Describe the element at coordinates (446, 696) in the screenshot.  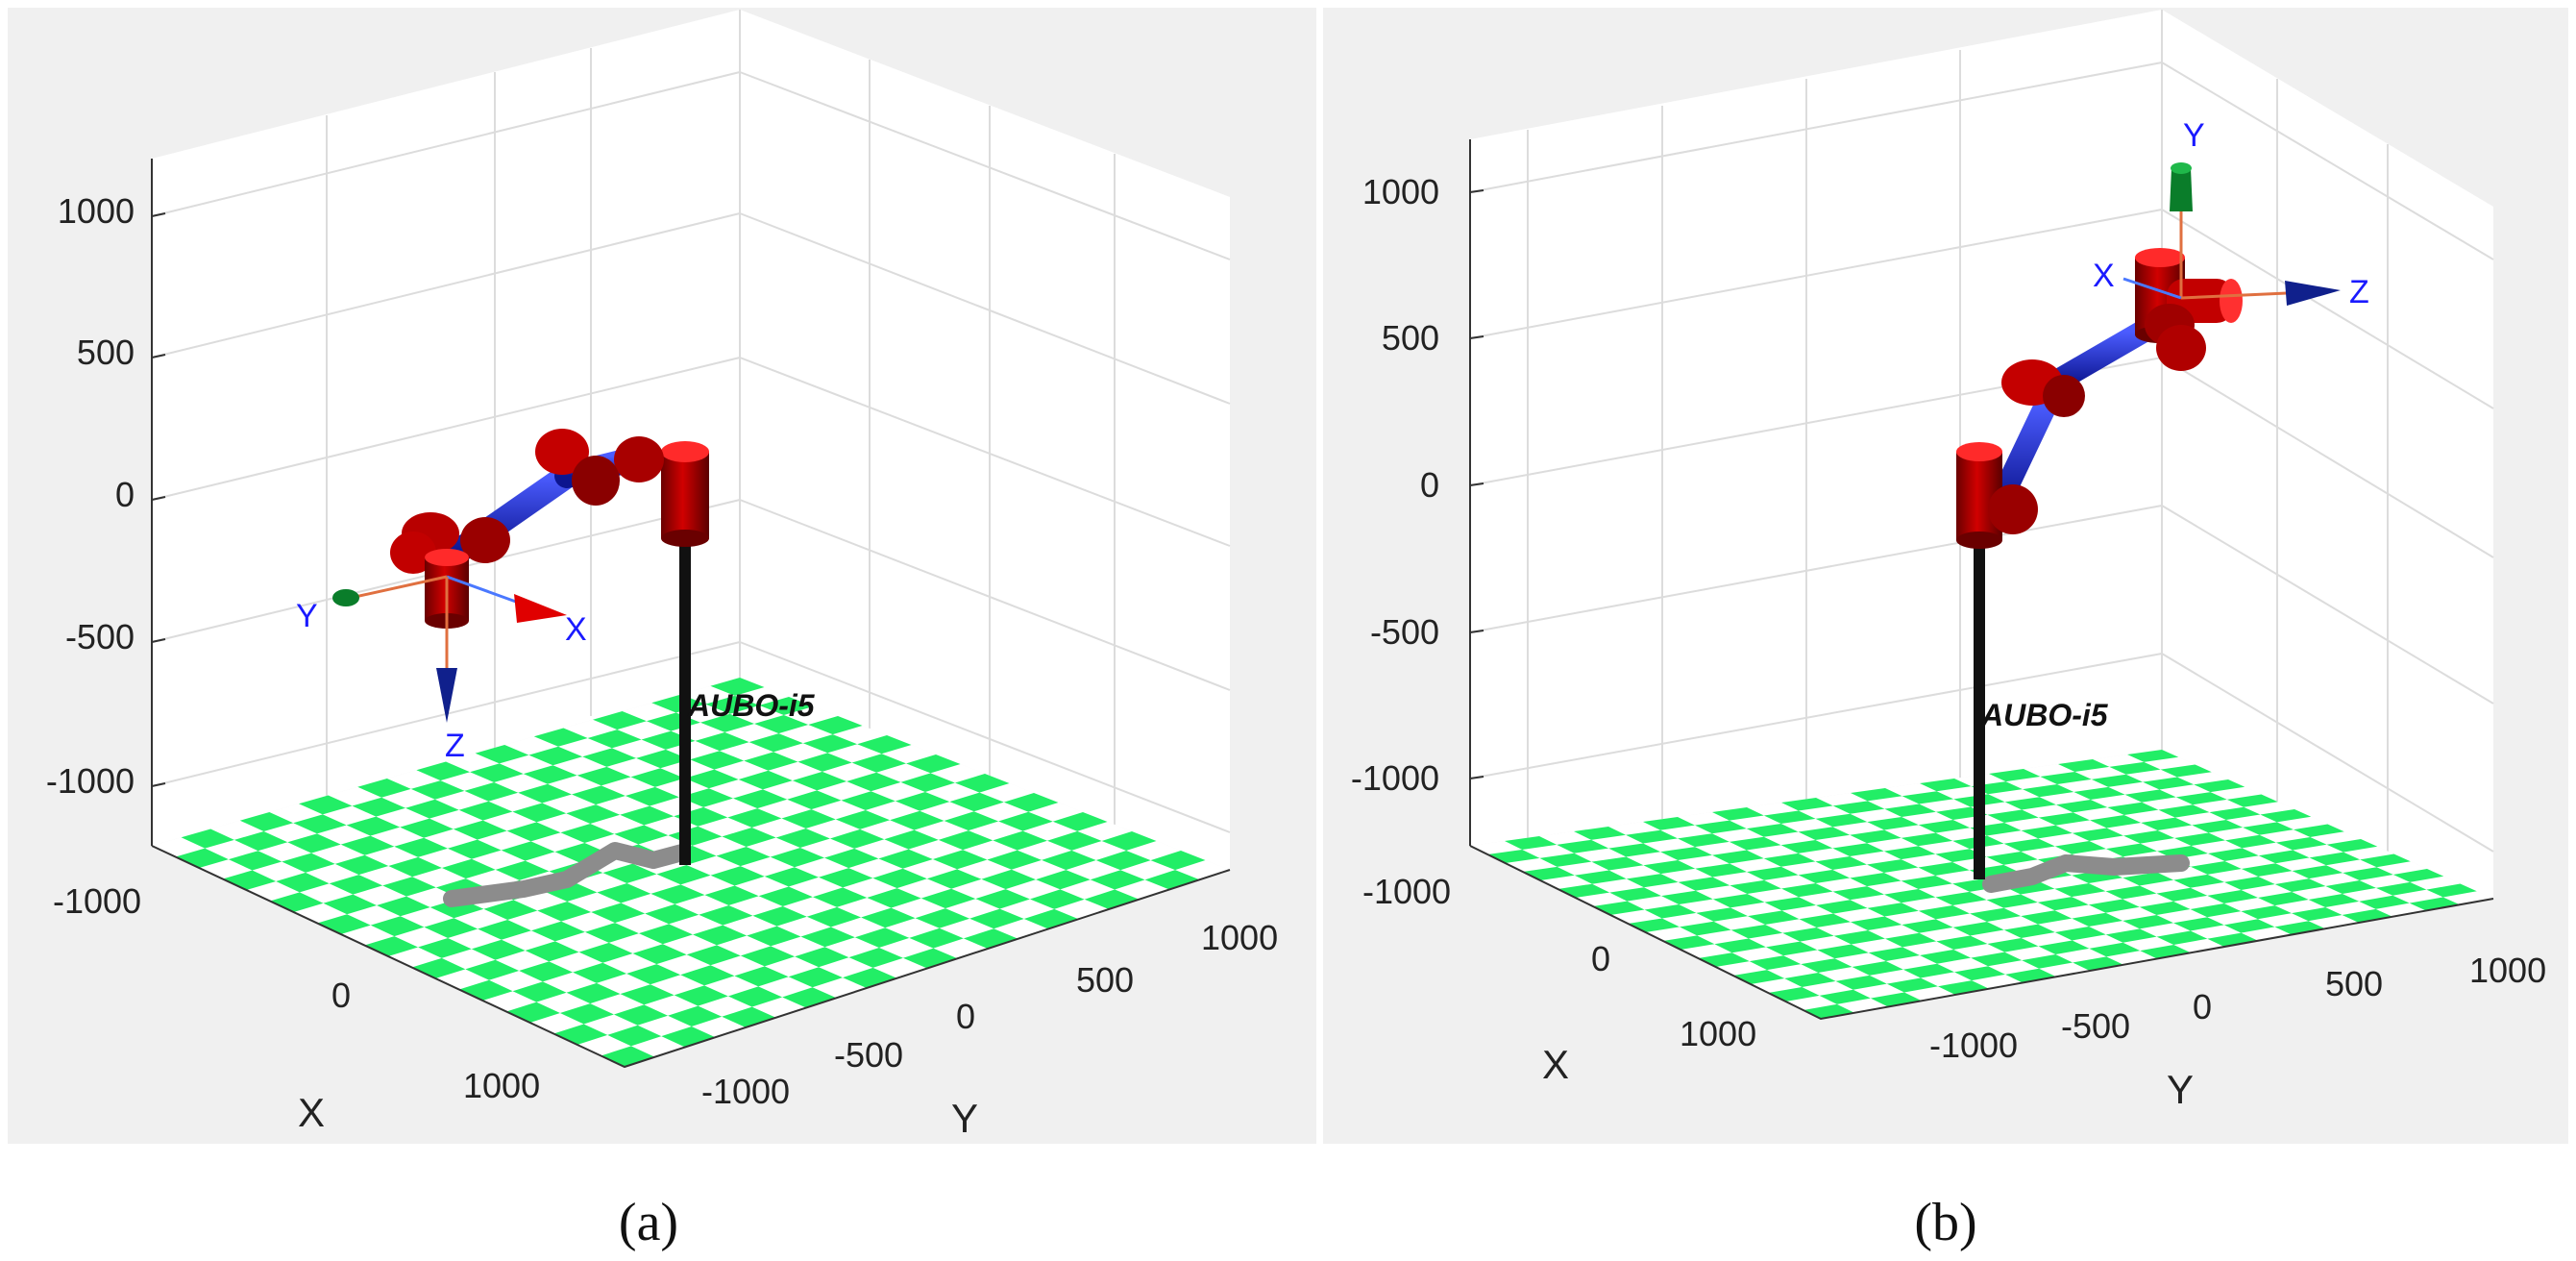
I see `z-arrow-head` at that location.